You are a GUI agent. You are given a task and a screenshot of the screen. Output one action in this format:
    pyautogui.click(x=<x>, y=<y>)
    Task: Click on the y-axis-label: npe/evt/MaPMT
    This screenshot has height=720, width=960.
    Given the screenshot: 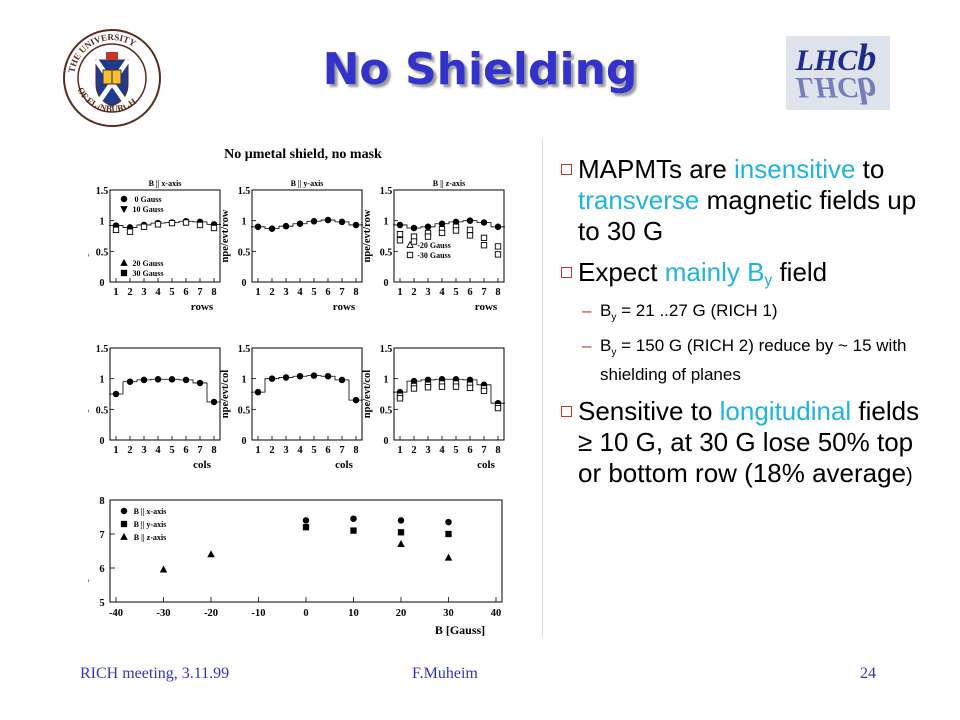 What is the action you would take?
    pyautogui.click(x=88, y=551)
    